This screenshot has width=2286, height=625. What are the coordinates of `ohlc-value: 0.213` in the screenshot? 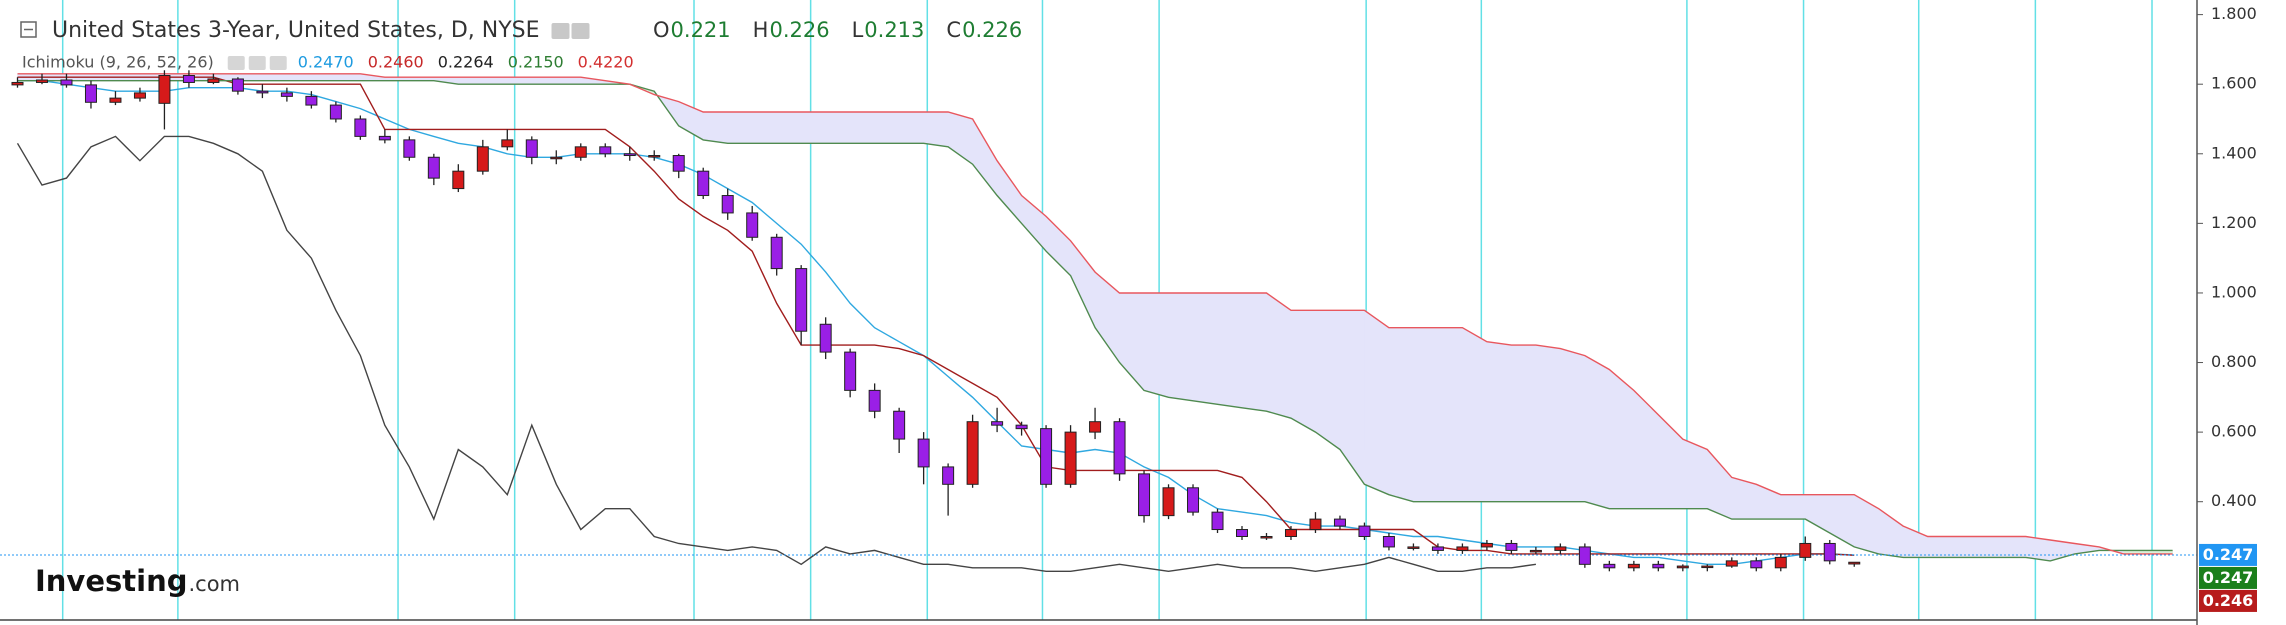 It's located at (894, 30).